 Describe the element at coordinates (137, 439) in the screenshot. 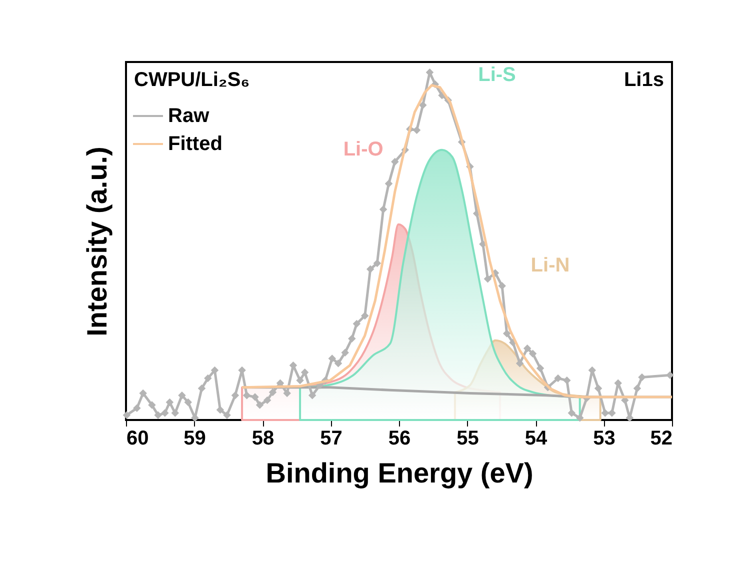

I see `x-tick-label: 60` at that location.